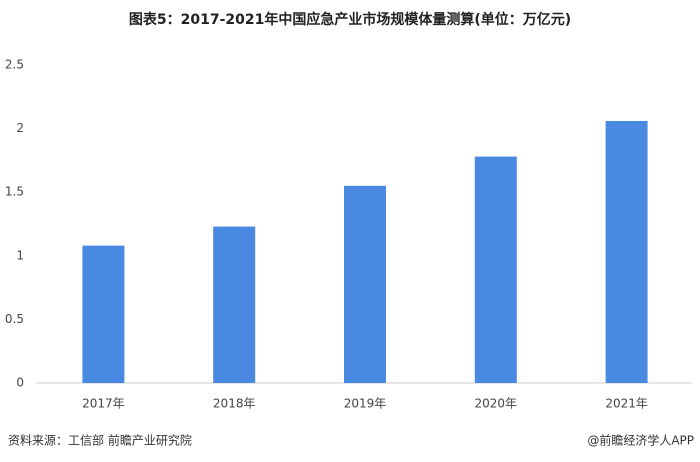 Image resolution: width=700 pixels, height=462 pixels. Describe the element at coordinates (14, 192) in the screenshot. I see `y-tick-label: 1.5` at that location.